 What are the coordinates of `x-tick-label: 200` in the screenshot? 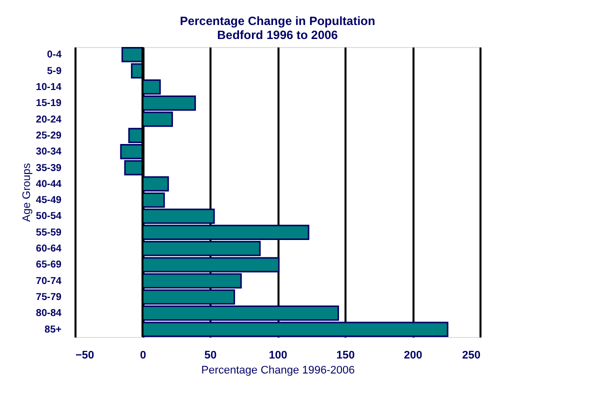 It's located at (413, 356).